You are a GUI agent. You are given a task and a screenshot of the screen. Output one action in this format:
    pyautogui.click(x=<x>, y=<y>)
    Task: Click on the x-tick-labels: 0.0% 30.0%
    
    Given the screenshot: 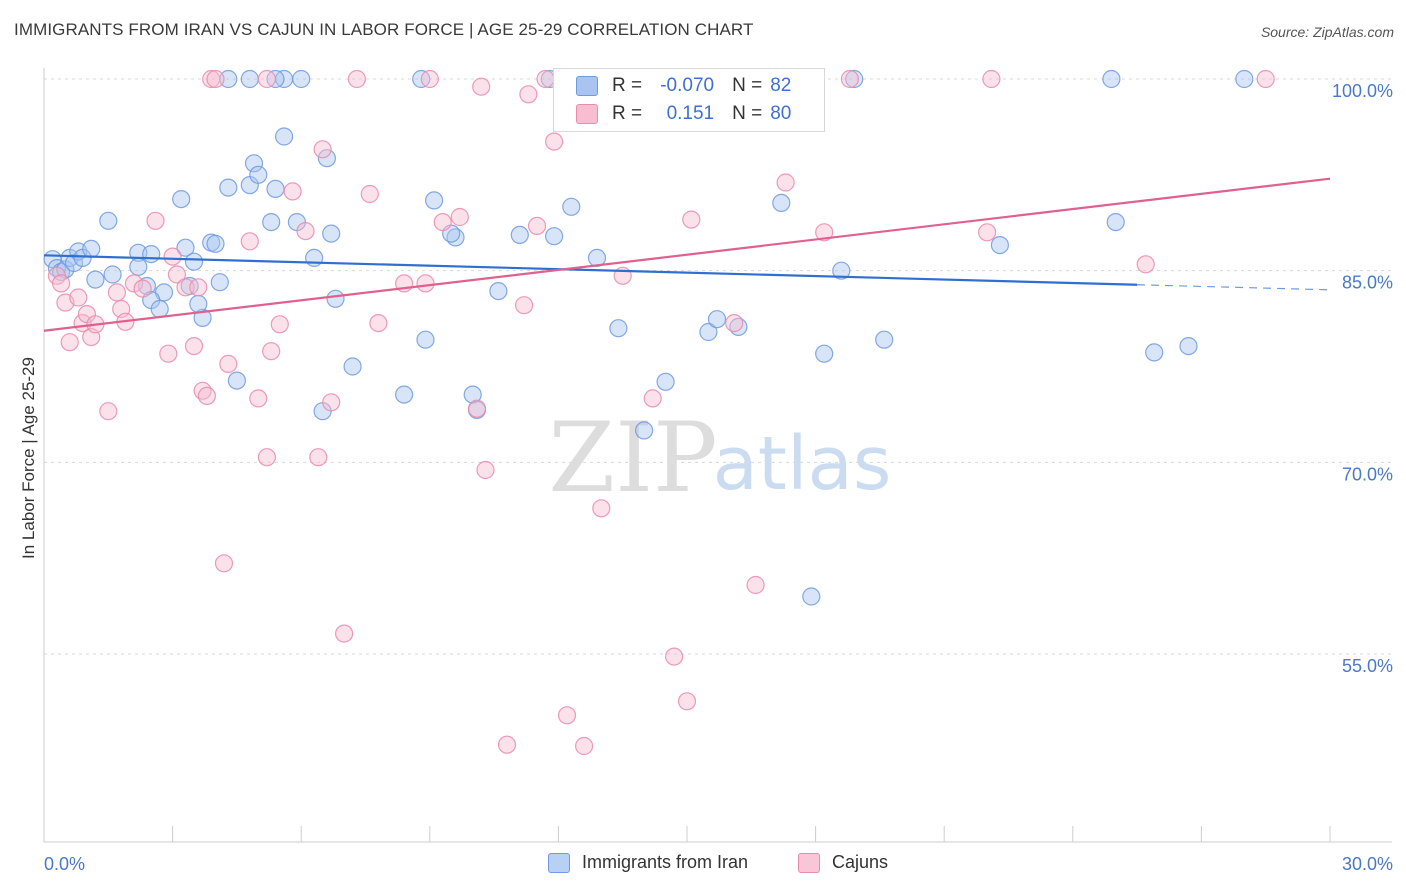 What is the action you would take?
    pyautogui.click(x=718, y=864)
    